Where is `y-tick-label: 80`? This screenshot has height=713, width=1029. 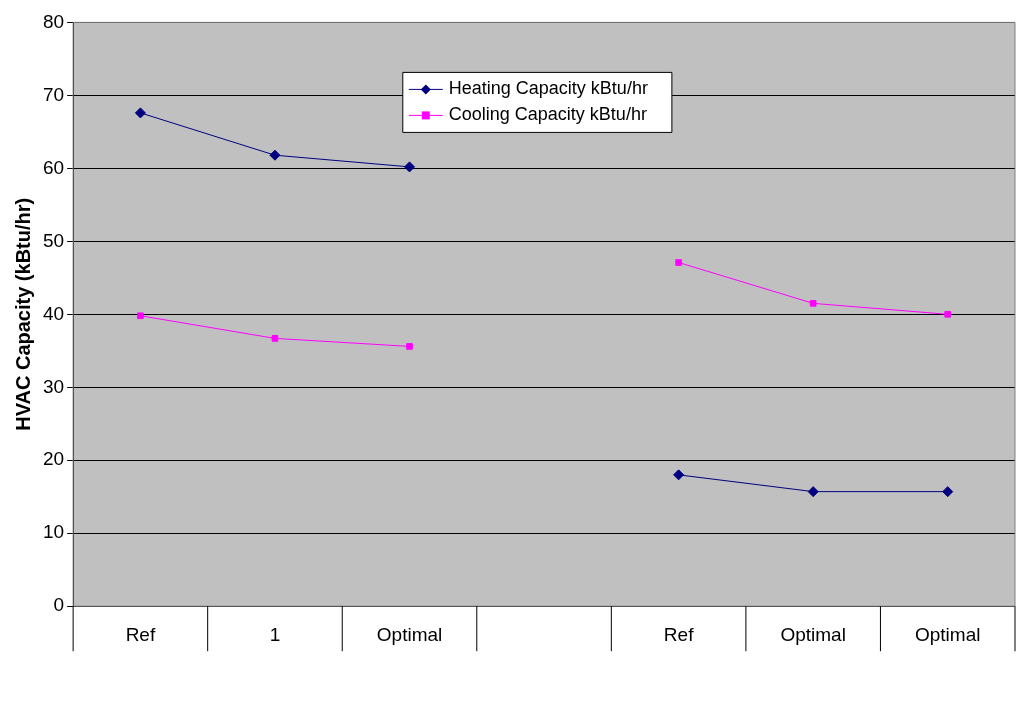 y-tick-label: 80 is located at coordinates (53, 21).